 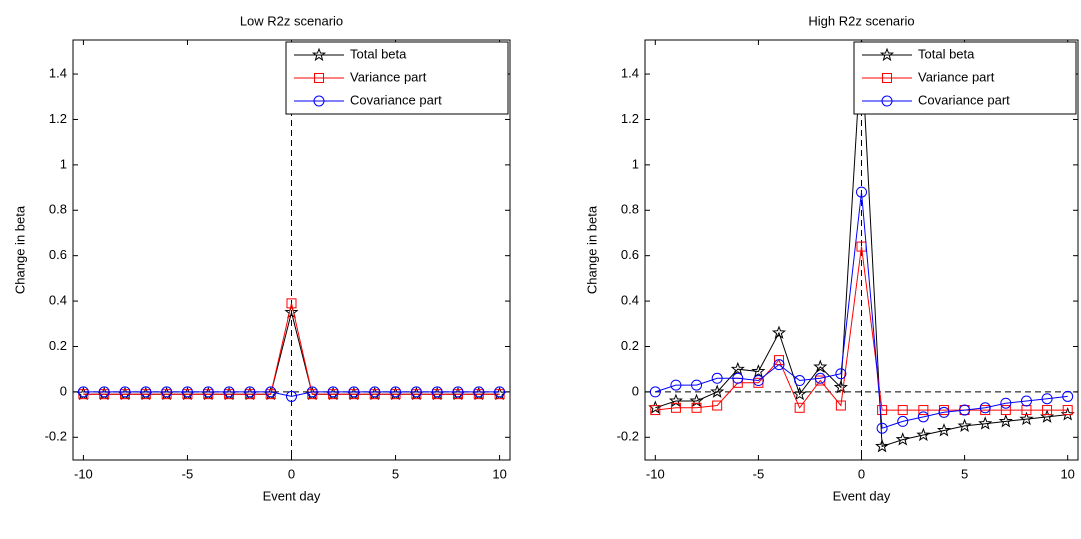 I want to click on y-tick-label: 1.2, so click(x=58, y=118).